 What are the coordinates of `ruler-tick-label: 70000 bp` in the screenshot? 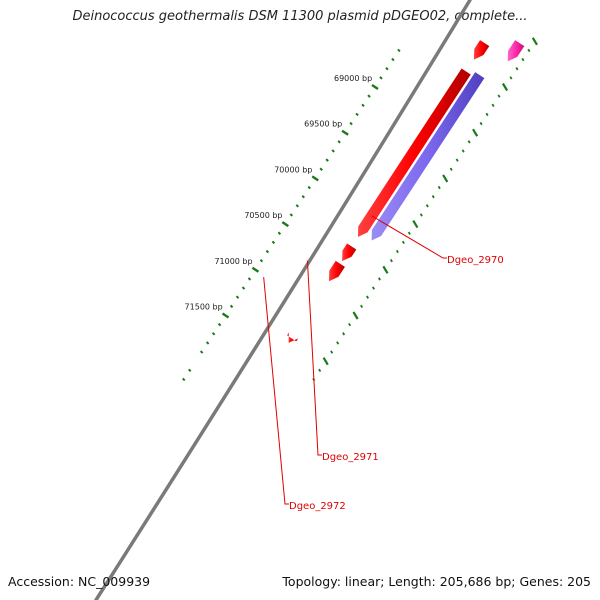 It's located at (293, 169).